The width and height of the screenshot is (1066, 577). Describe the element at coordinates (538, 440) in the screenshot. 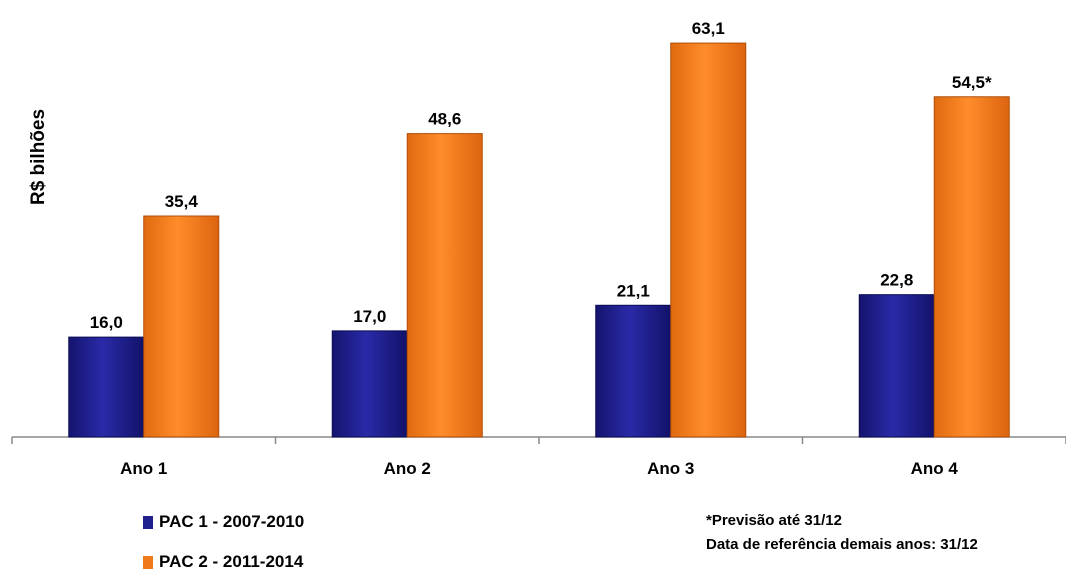

I see `x-axis-ticks` at that location.